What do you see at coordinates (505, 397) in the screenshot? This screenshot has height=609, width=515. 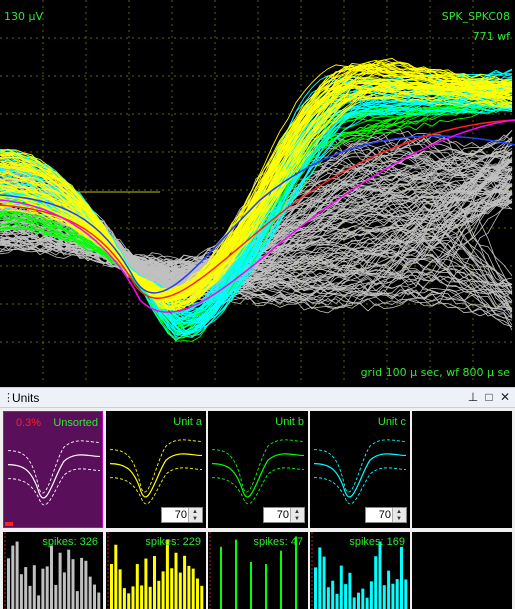 I see `close-icon: ✕` at bounding box center [505, 397].